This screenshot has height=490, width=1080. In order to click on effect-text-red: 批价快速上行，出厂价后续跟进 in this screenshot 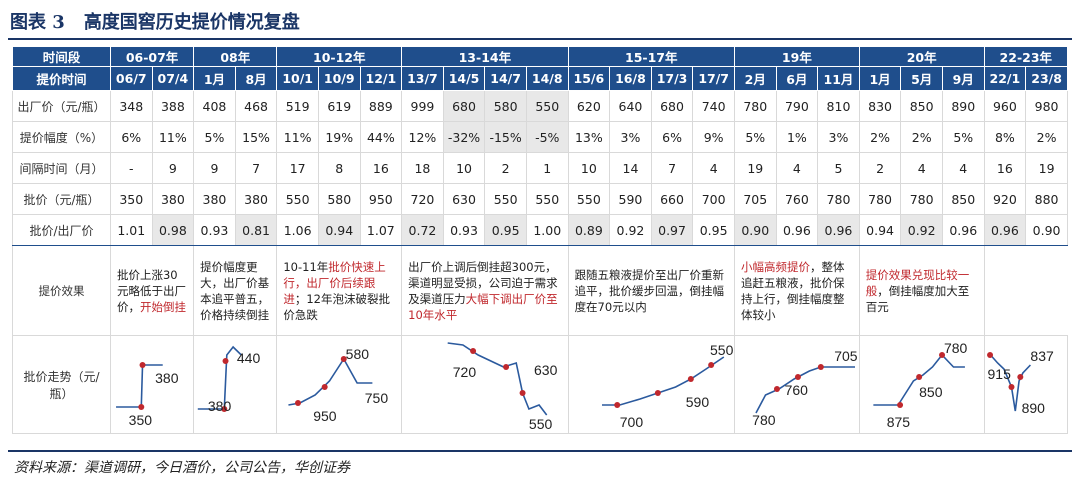, I will do `click(334, 282)`.